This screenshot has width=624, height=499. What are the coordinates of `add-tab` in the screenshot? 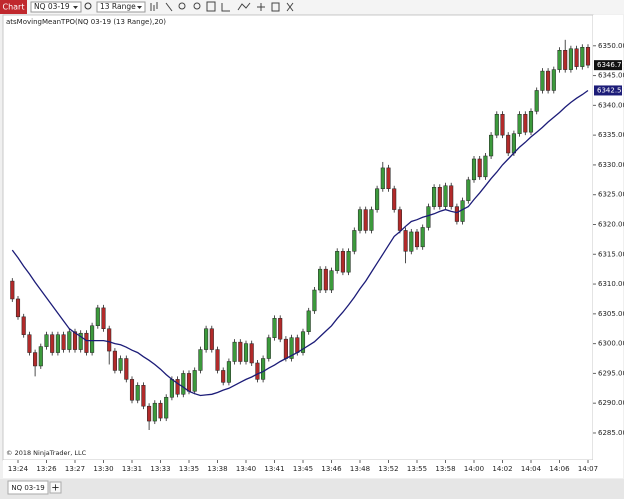 It's located at (55, 487).